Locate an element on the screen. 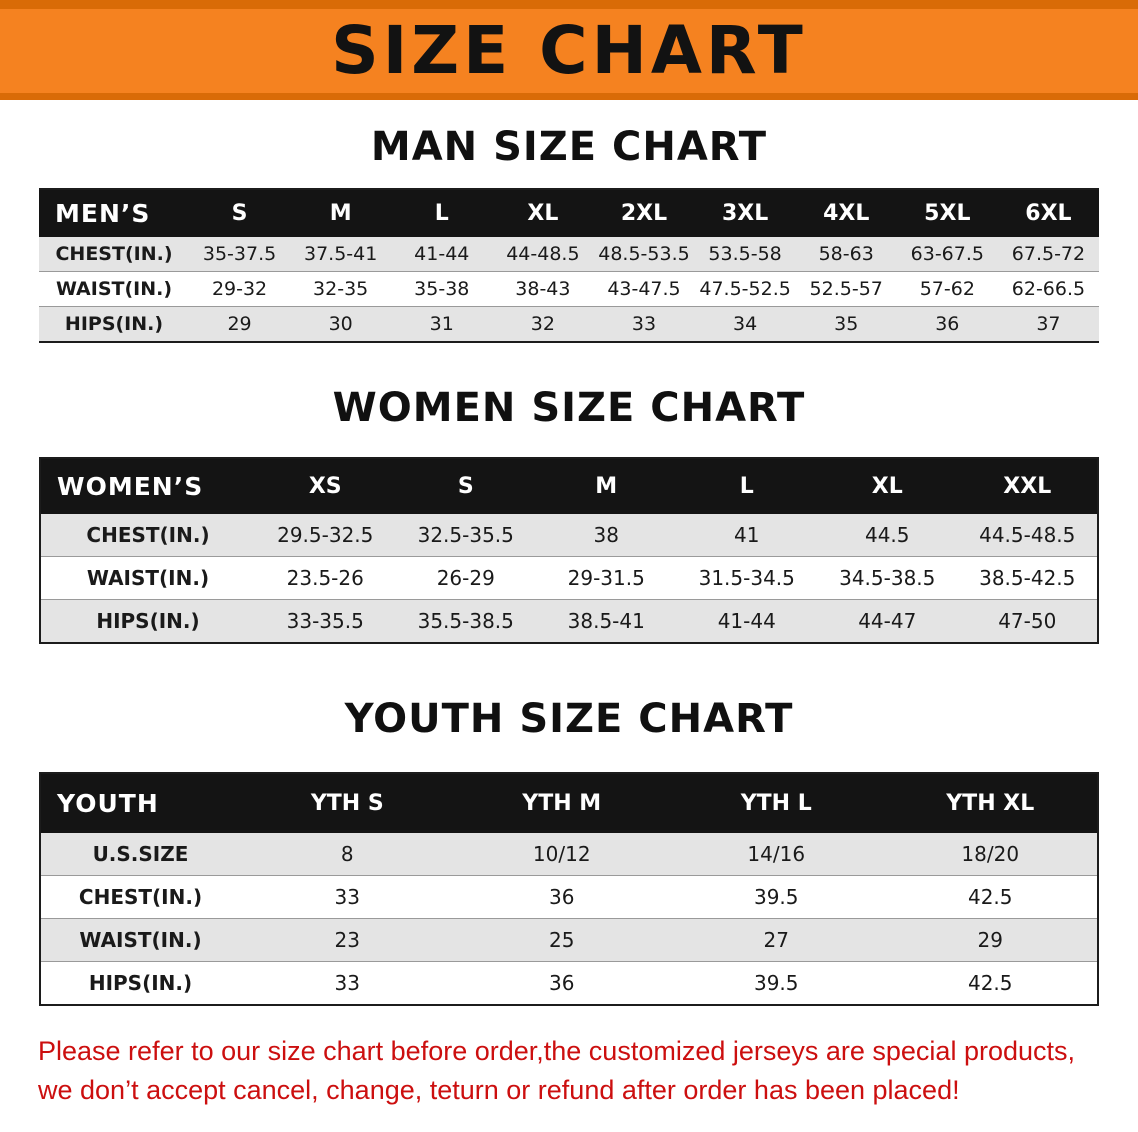 This screenshot has width=1138, height=1132. size-value: 18/20 is located at coordinates (990, 854).